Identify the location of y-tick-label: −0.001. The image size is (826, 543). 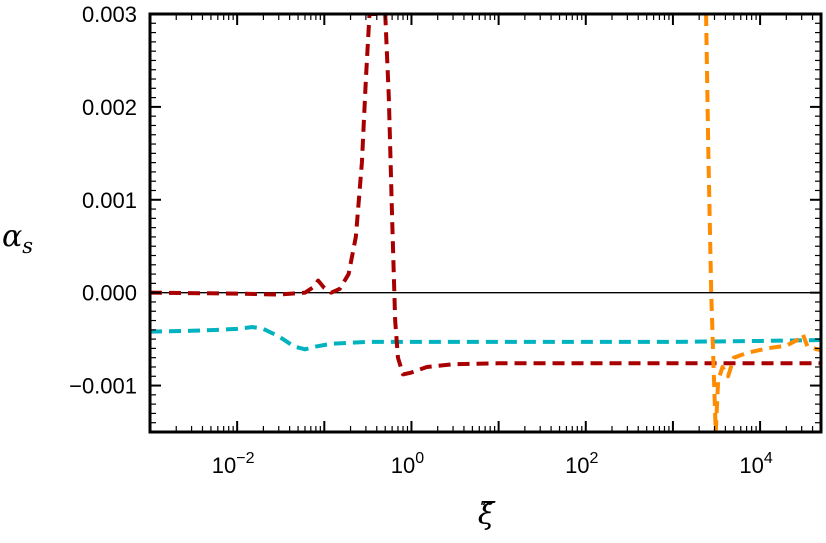
(103, 386).